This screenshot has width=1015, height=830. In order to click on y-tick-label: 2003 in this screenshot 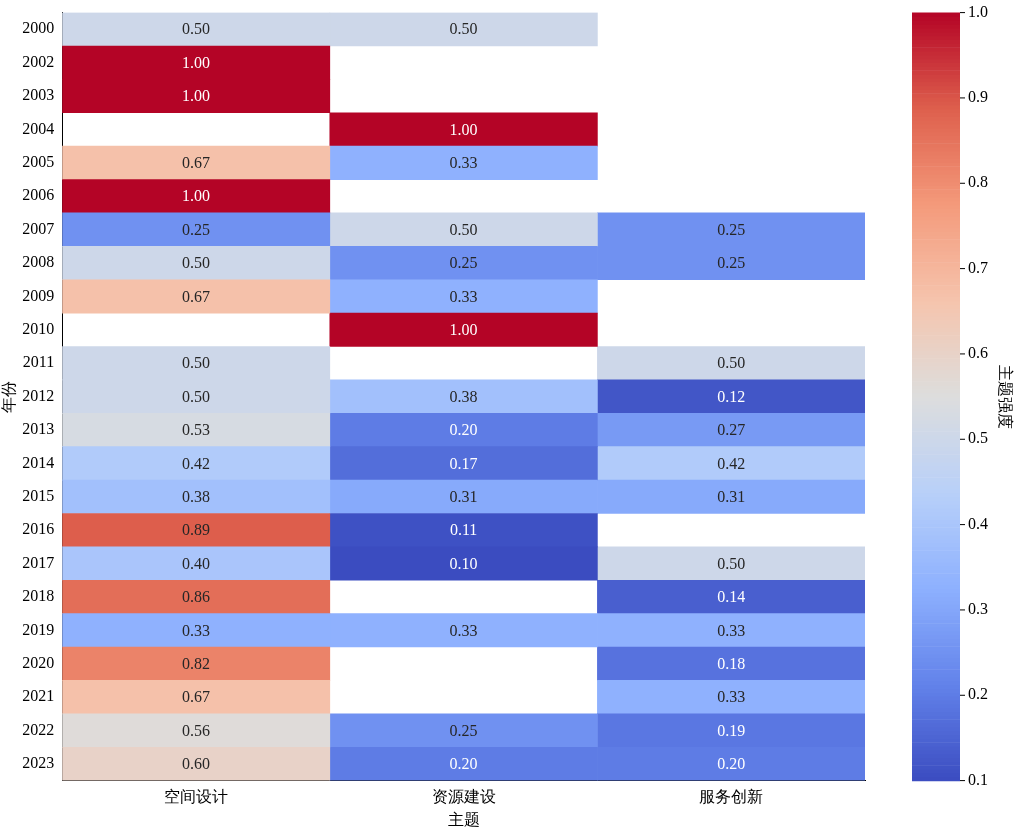, I will do `click(38, 95)`.